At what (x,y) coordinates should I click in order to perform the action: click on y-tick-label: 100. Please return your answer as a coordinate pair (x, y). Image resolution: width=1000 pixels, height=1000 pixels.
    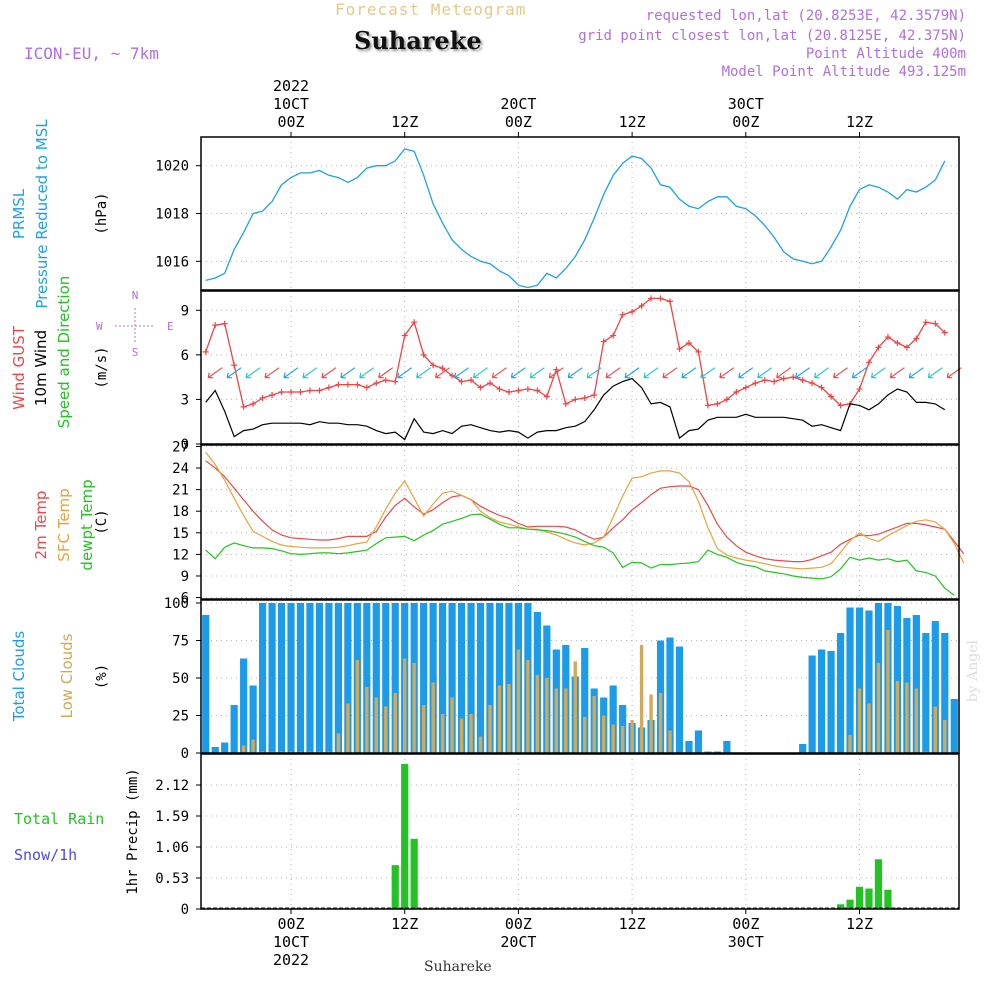
    Looking at the image, I should click on (176, 604).